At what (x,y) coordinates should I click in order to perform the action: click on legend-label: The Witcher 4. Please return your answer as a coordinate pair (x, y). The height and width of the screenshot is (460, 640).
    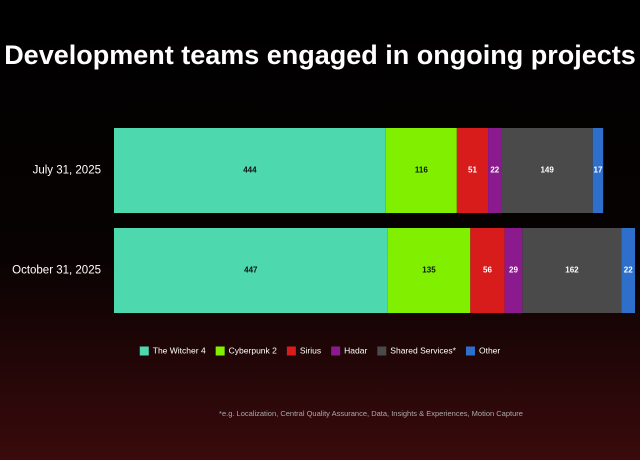
    Looking at the image, I should click on (179, 350).